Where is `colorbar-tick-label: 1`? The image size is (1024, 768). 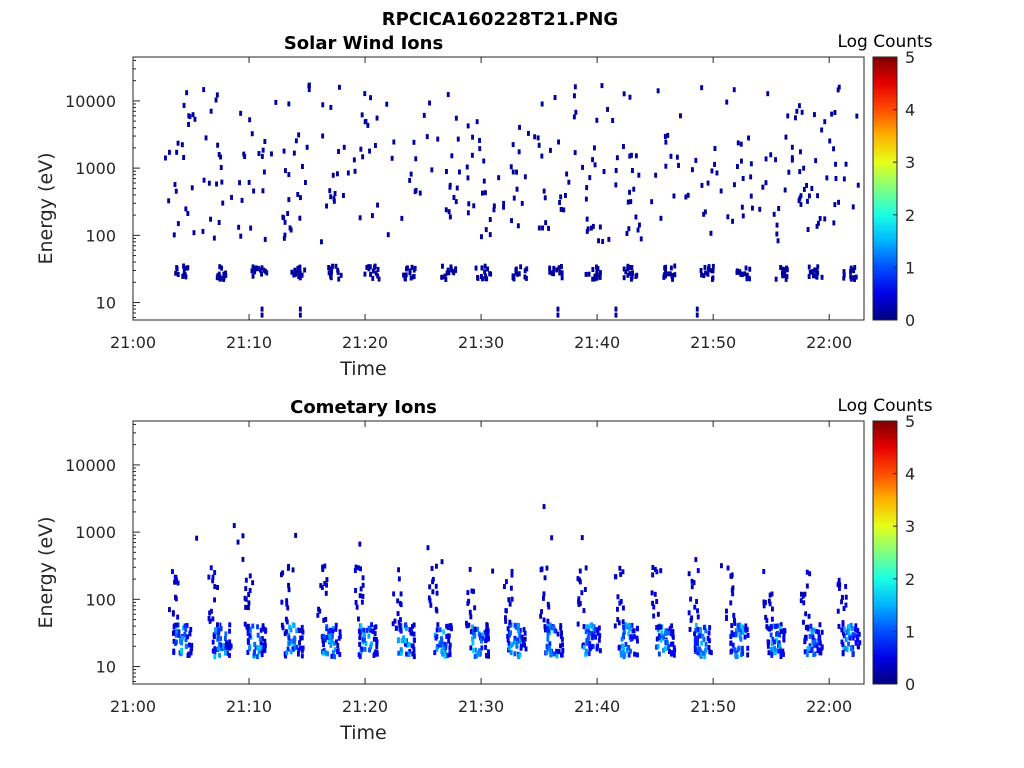 colorbar-tick-label: 1 is located at coordinates (910, 267).